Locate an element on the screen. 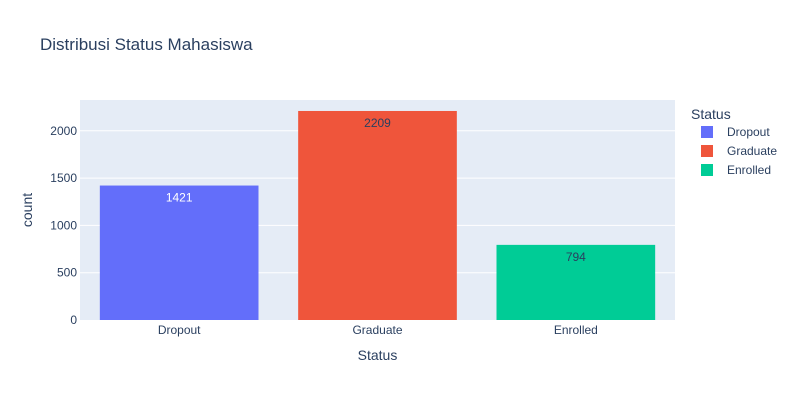 The image size is (800, 400). y-axis-ticks: 0 500 1000 1500 2000 is located at coordinates (63, 225).